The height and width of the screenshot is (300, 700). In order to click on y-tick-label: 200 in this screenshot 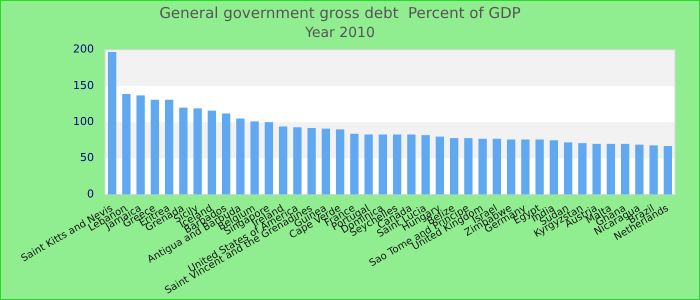, I will do `click(83, 49)`.